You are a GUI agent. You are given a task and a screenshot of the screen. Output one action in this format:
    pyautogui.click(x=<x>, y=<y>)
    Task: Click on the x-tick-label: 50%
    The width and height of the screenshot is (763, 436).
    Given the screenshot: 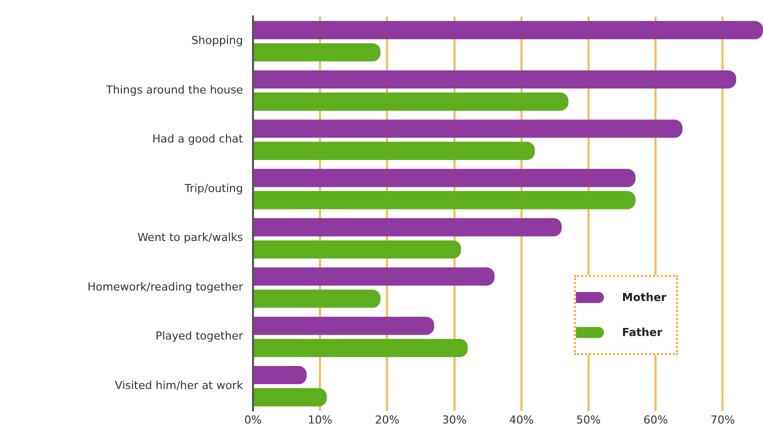 What is the action you would take?
    pyautogui.click(x=588, y=419)
    